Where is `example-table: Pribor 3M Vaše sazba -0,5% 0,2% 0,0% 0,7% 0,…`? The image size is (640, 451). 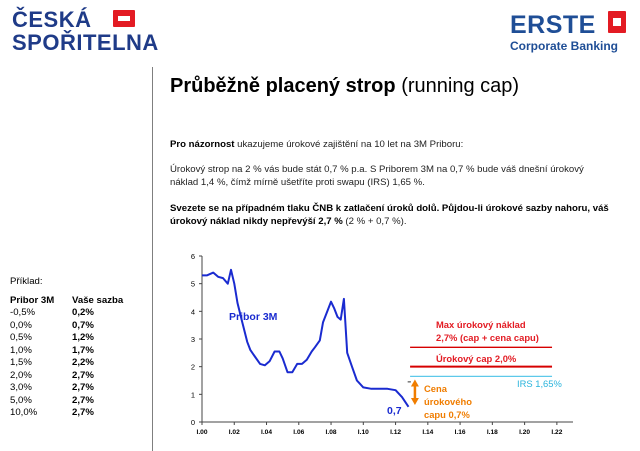
example-table: Pribor 3M Vaše sazba -0,5% 0,2% 0,0% 0,7% 0,… is located at coordinates (66, 357).